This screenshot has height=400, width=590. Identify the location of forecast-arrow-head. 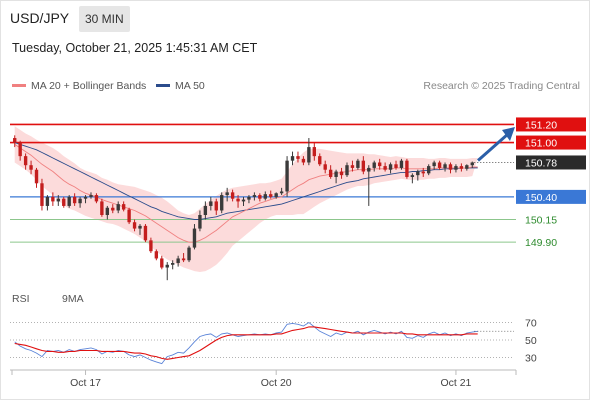
(508, 133).